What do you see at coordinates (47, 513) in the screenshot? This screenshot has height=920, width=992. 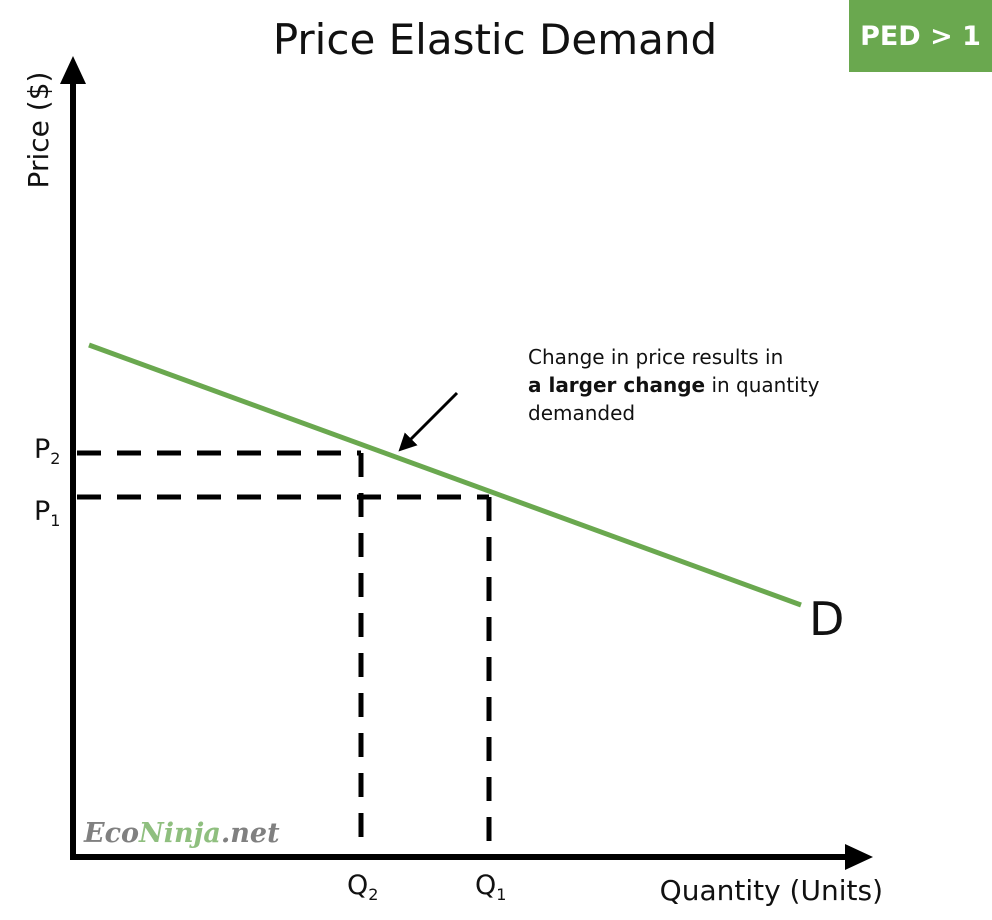 I see `price-label-P1: P1` at bounding box center [47, 513].